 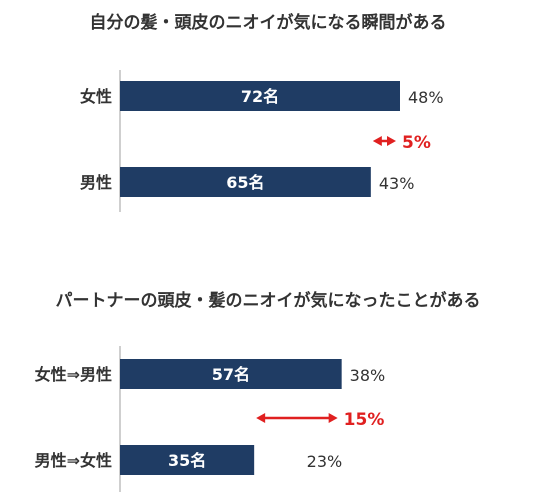 What do you see at coordinates (377, 141) in the screenshot?
I see `chart-1-difference-arrowhead-left` at bounding box center [377, 141].